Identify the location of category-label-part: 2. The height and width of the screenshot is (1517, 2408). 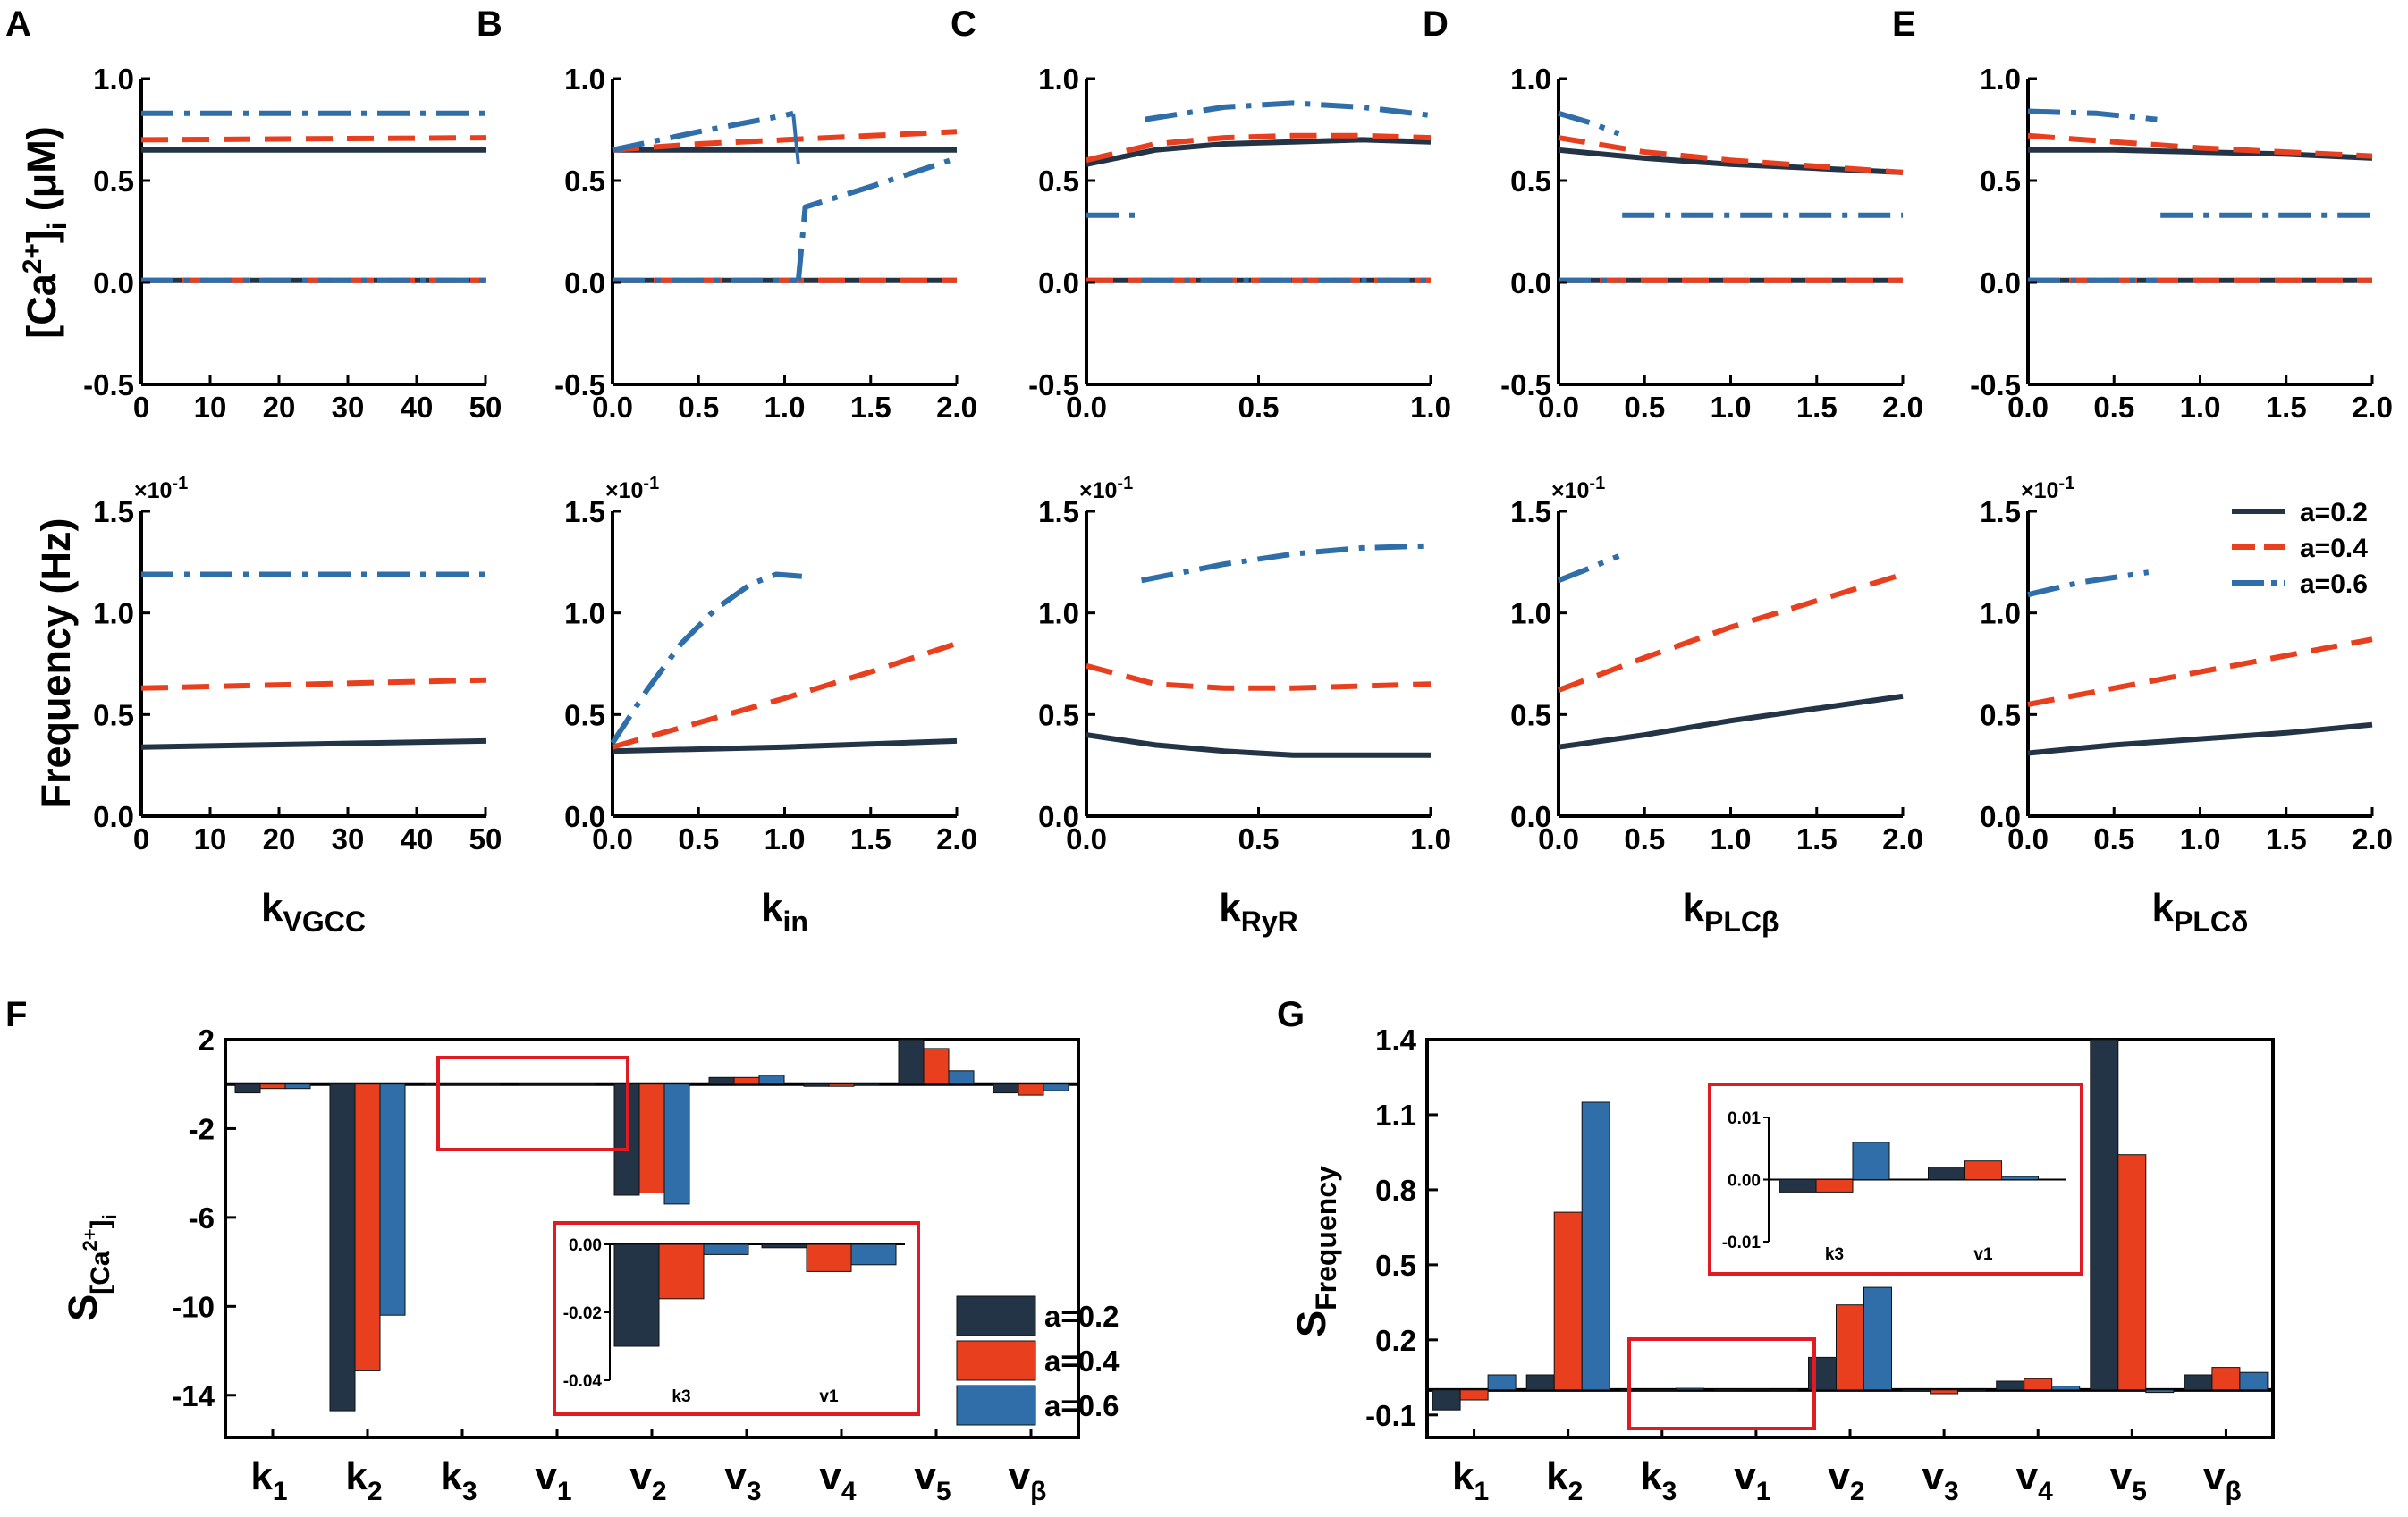
(375, 1491).